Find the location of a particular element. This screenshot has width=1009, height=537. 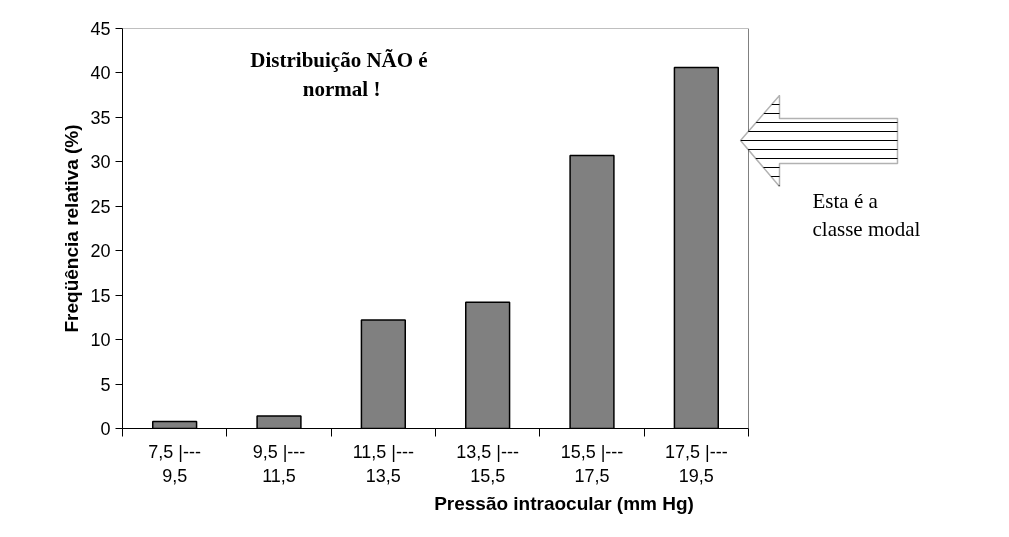

x-tick-label: 15,5 |--- 17,5 is located at coordinates (592, 463).